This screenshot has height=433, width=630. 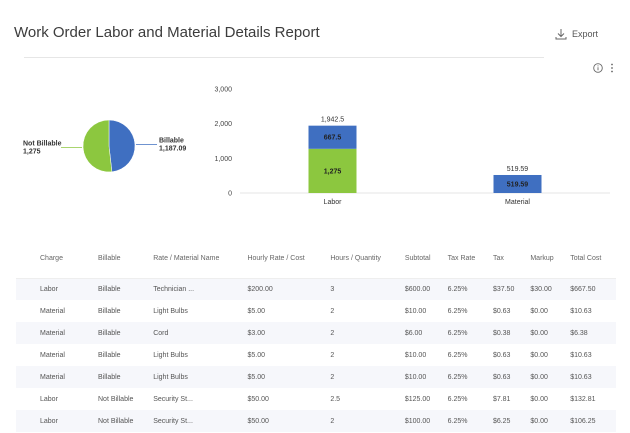 What do you see at coordinates (585, 34) in the screenshot?
I see `export-label: Export` at bounding box center [585, 34].